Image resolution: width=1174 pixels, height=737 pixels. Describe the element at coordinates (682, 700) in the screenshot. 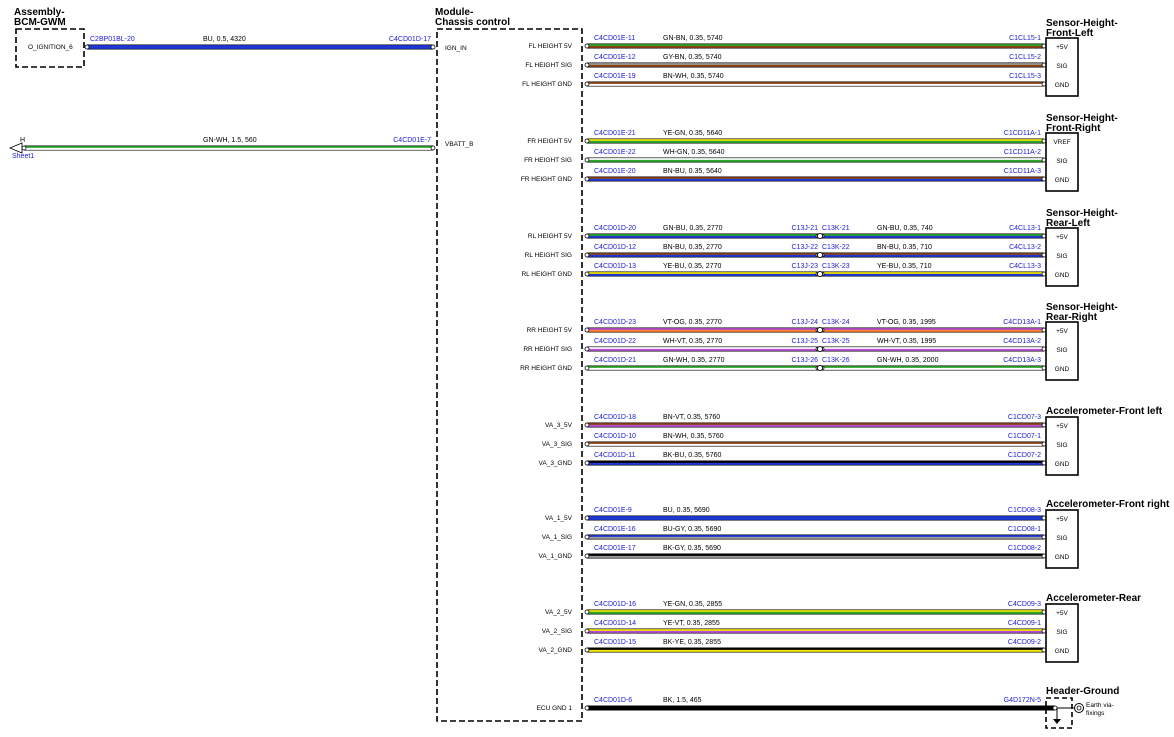

I see `wire-spec-ecu-gnd: BK, 1.5, 465` at that location.